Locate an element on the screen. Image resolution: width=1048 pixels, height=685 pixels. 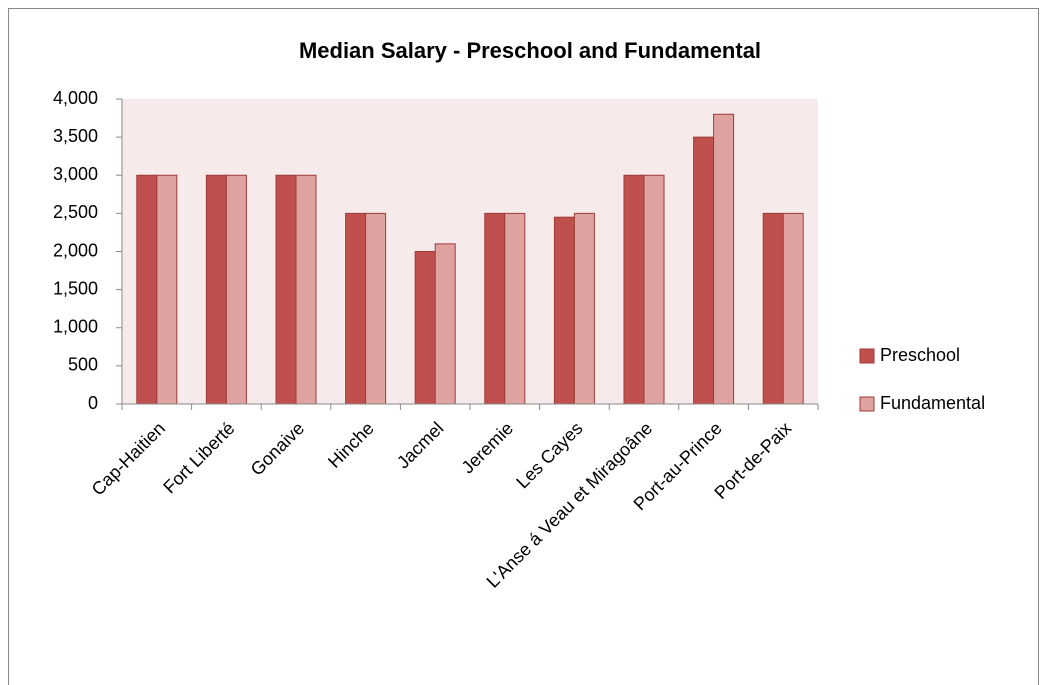
y-tick-label: 1,500 is located at coordinates (75, 288).